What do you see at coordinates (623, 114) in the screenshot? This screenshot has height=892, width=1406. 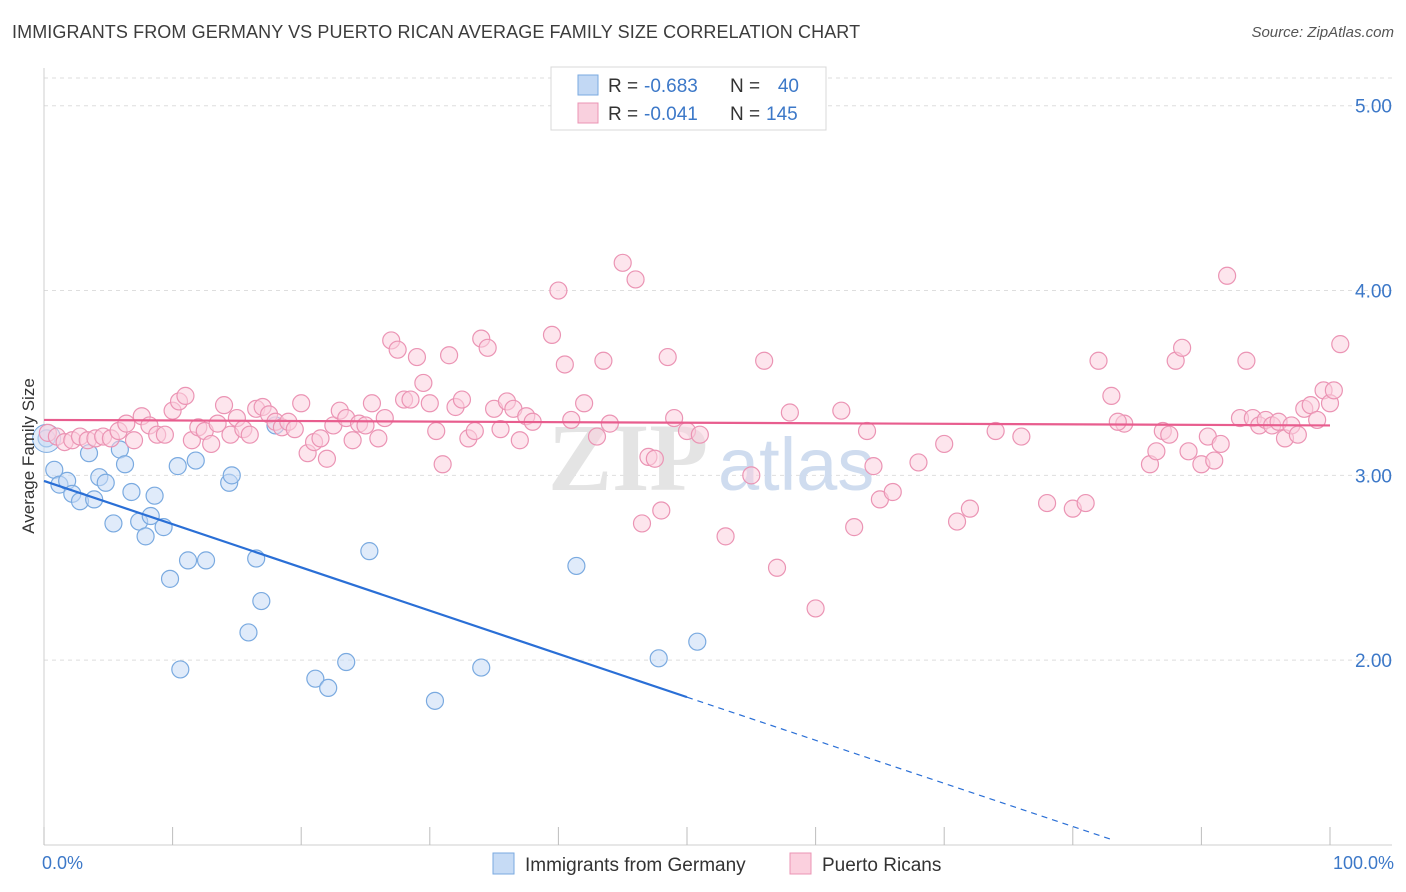 I see `legend-r-label-pink: R =` at bounding box center [623, 114].